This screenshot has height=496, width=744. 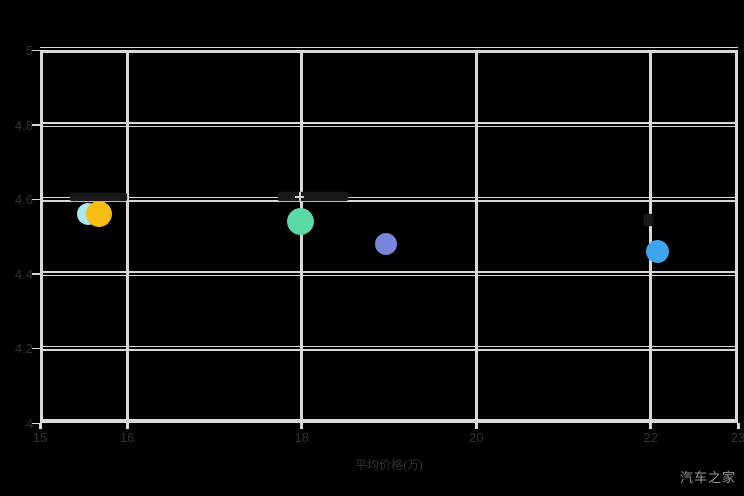 I want to click on y-tick-label: 4.8, so click(x=23, y=125).